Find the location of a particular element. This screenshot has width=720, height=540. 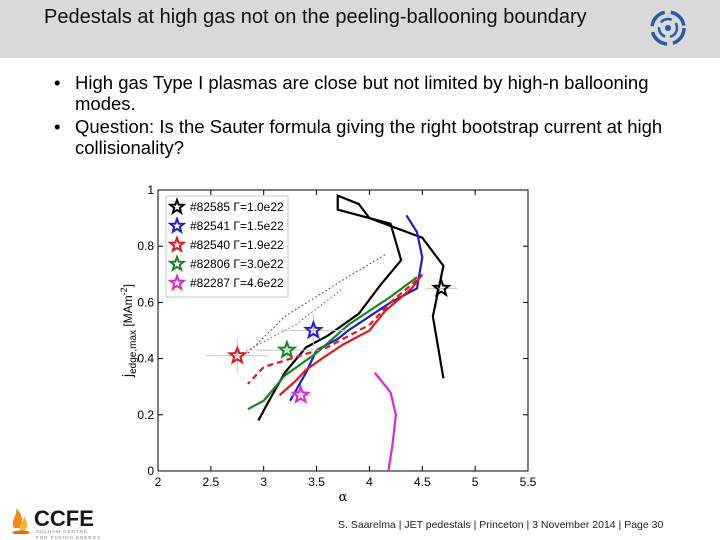

flame-icon is located at coordinates (21, 521).